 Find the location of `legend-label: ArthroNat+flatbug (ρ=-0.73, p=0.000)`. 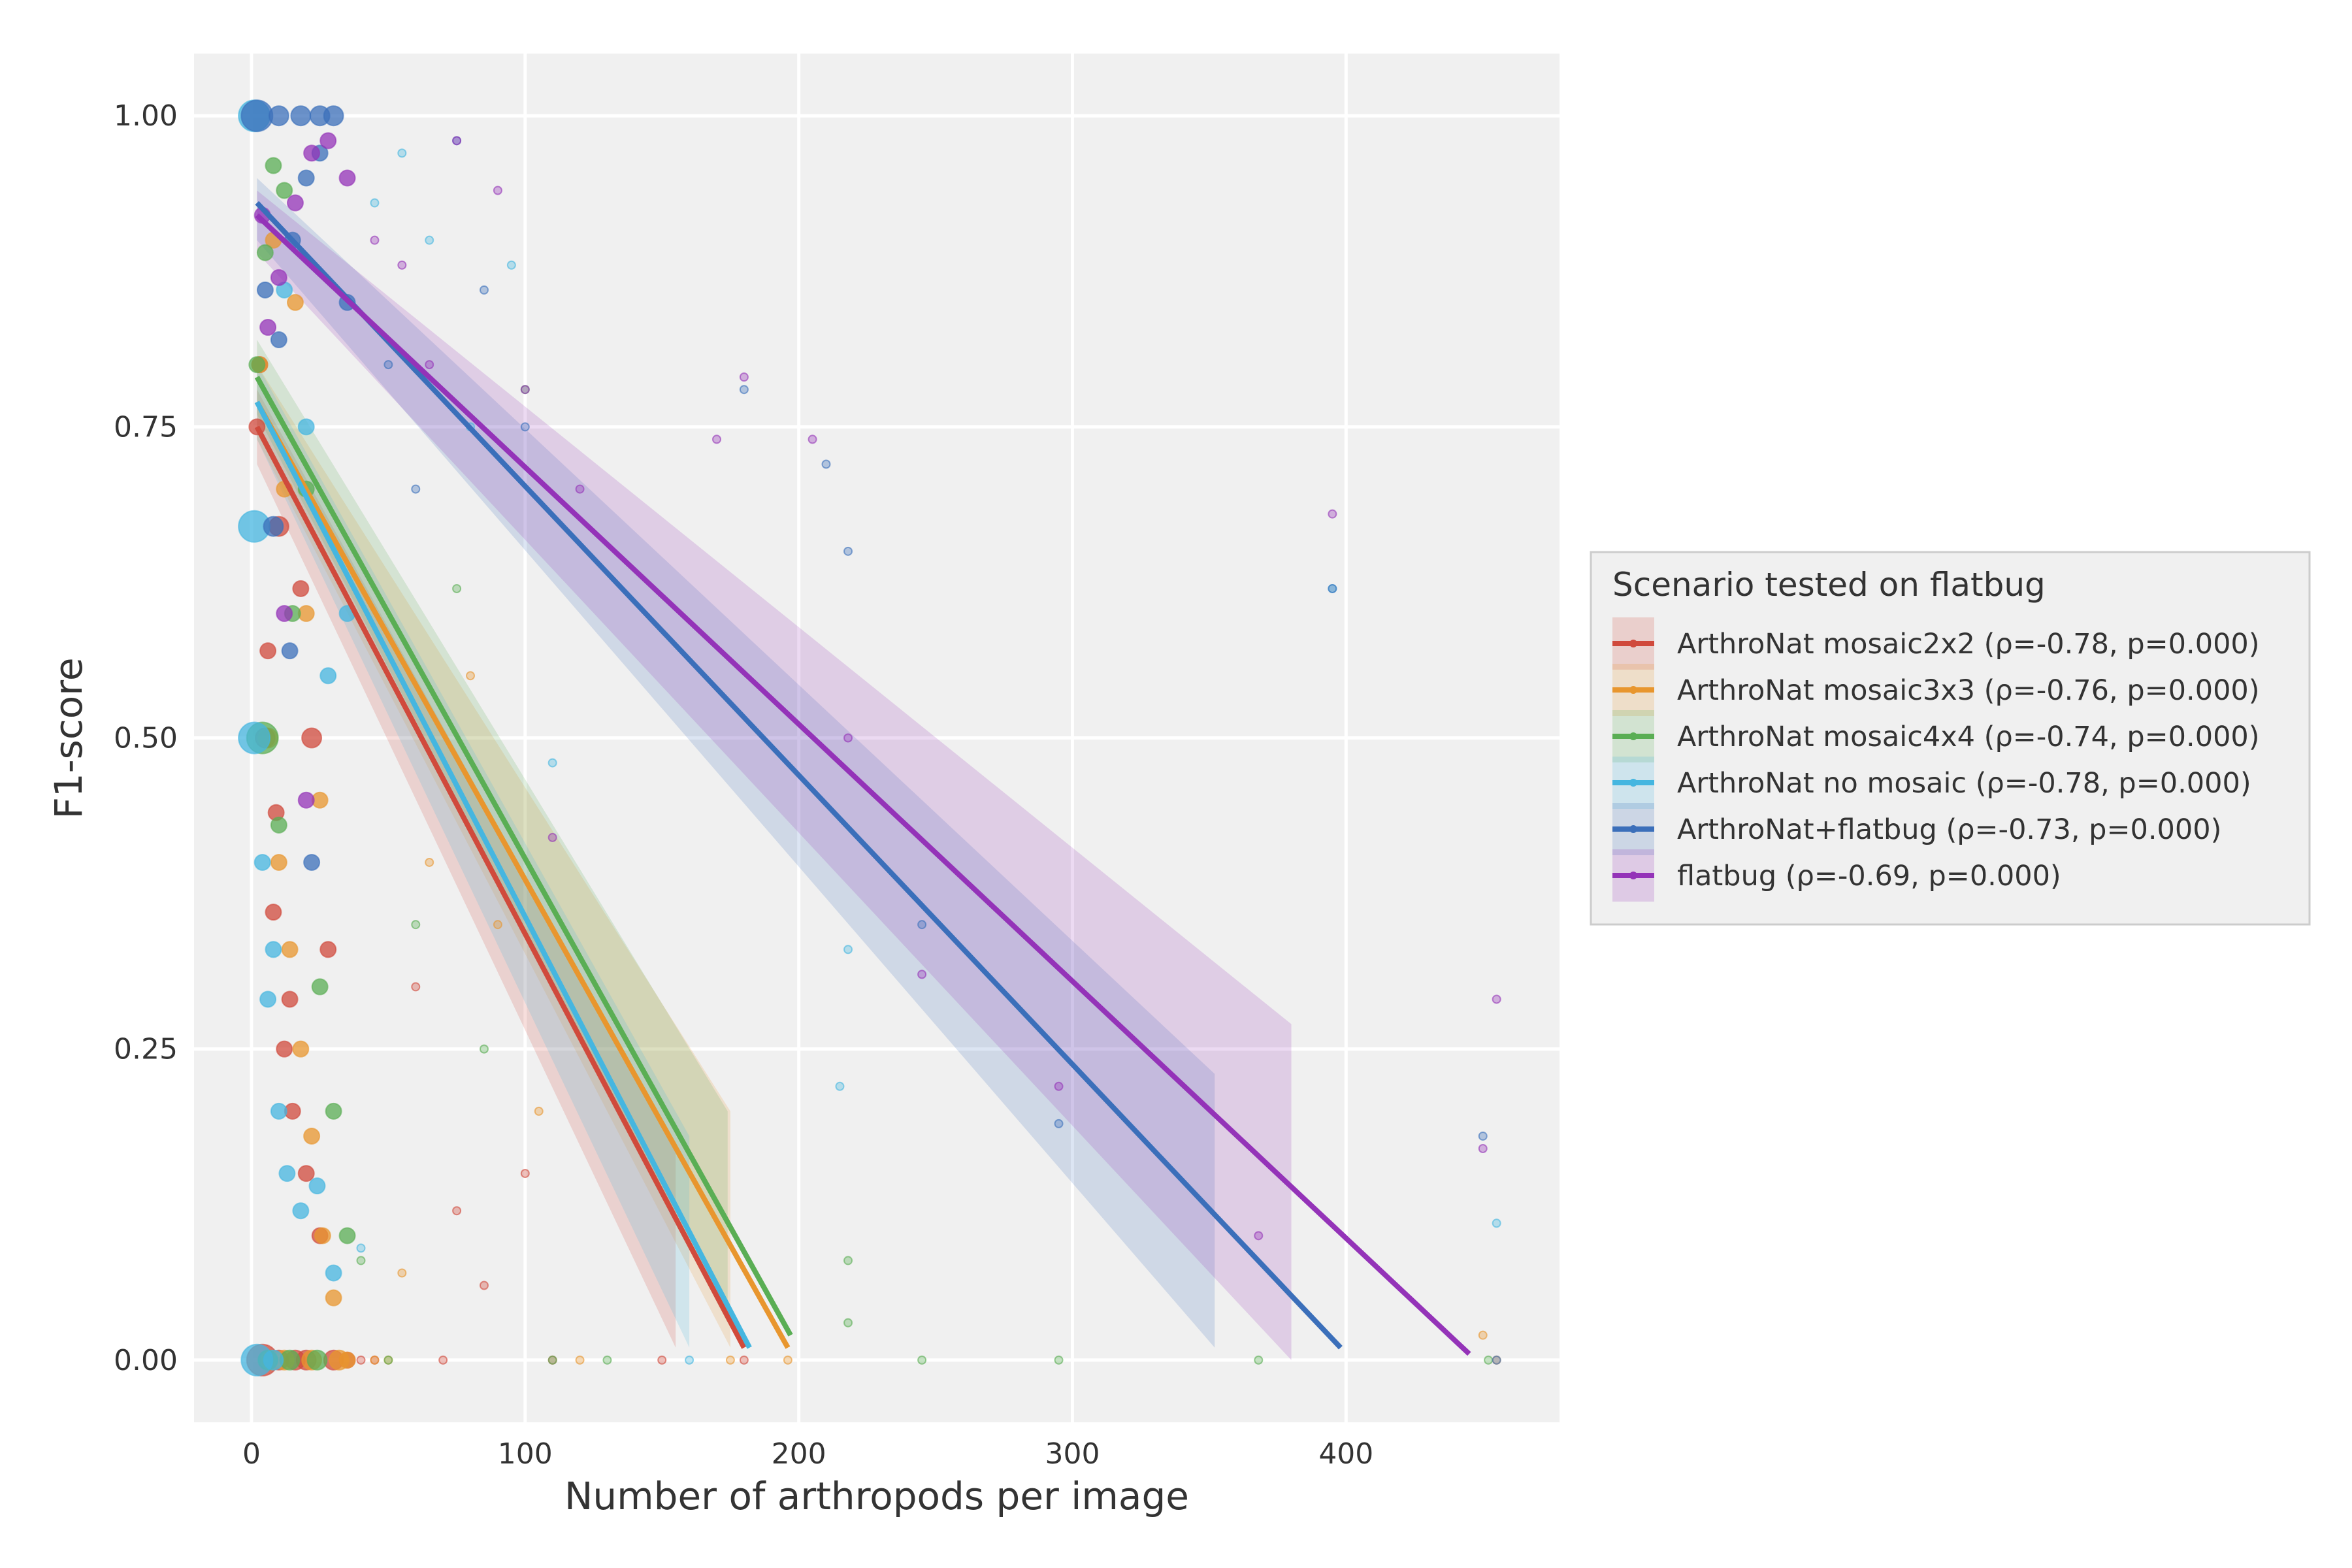

legend-label: ArthroNat+flatbug (ρ=-0.73, p=0.000) is located at coordinates (1949, 829).